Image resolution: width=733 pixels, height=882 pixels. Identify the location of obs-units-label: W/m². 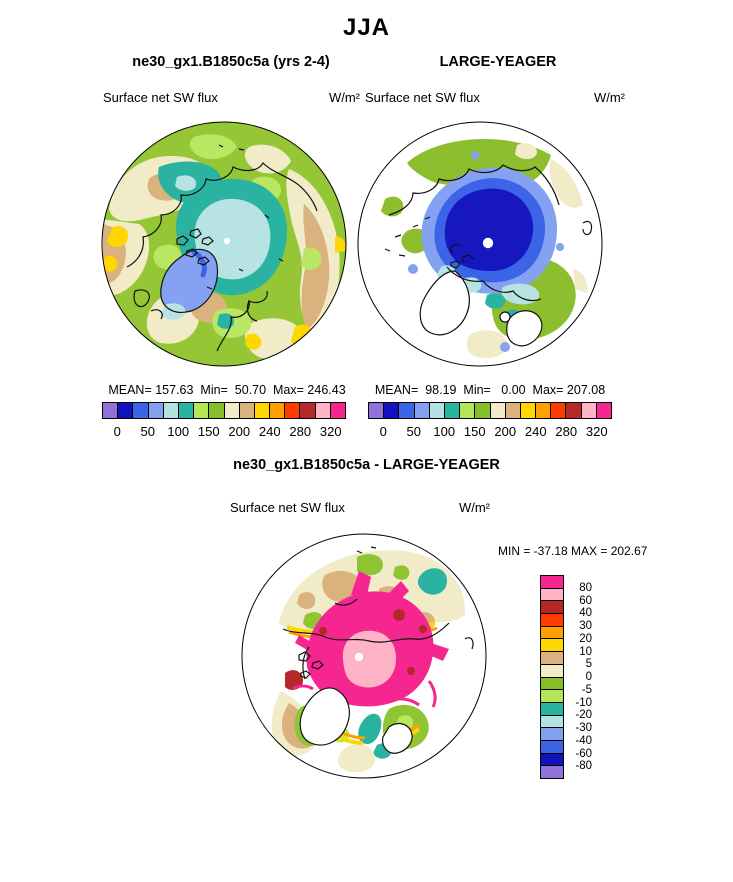
(609, 97).